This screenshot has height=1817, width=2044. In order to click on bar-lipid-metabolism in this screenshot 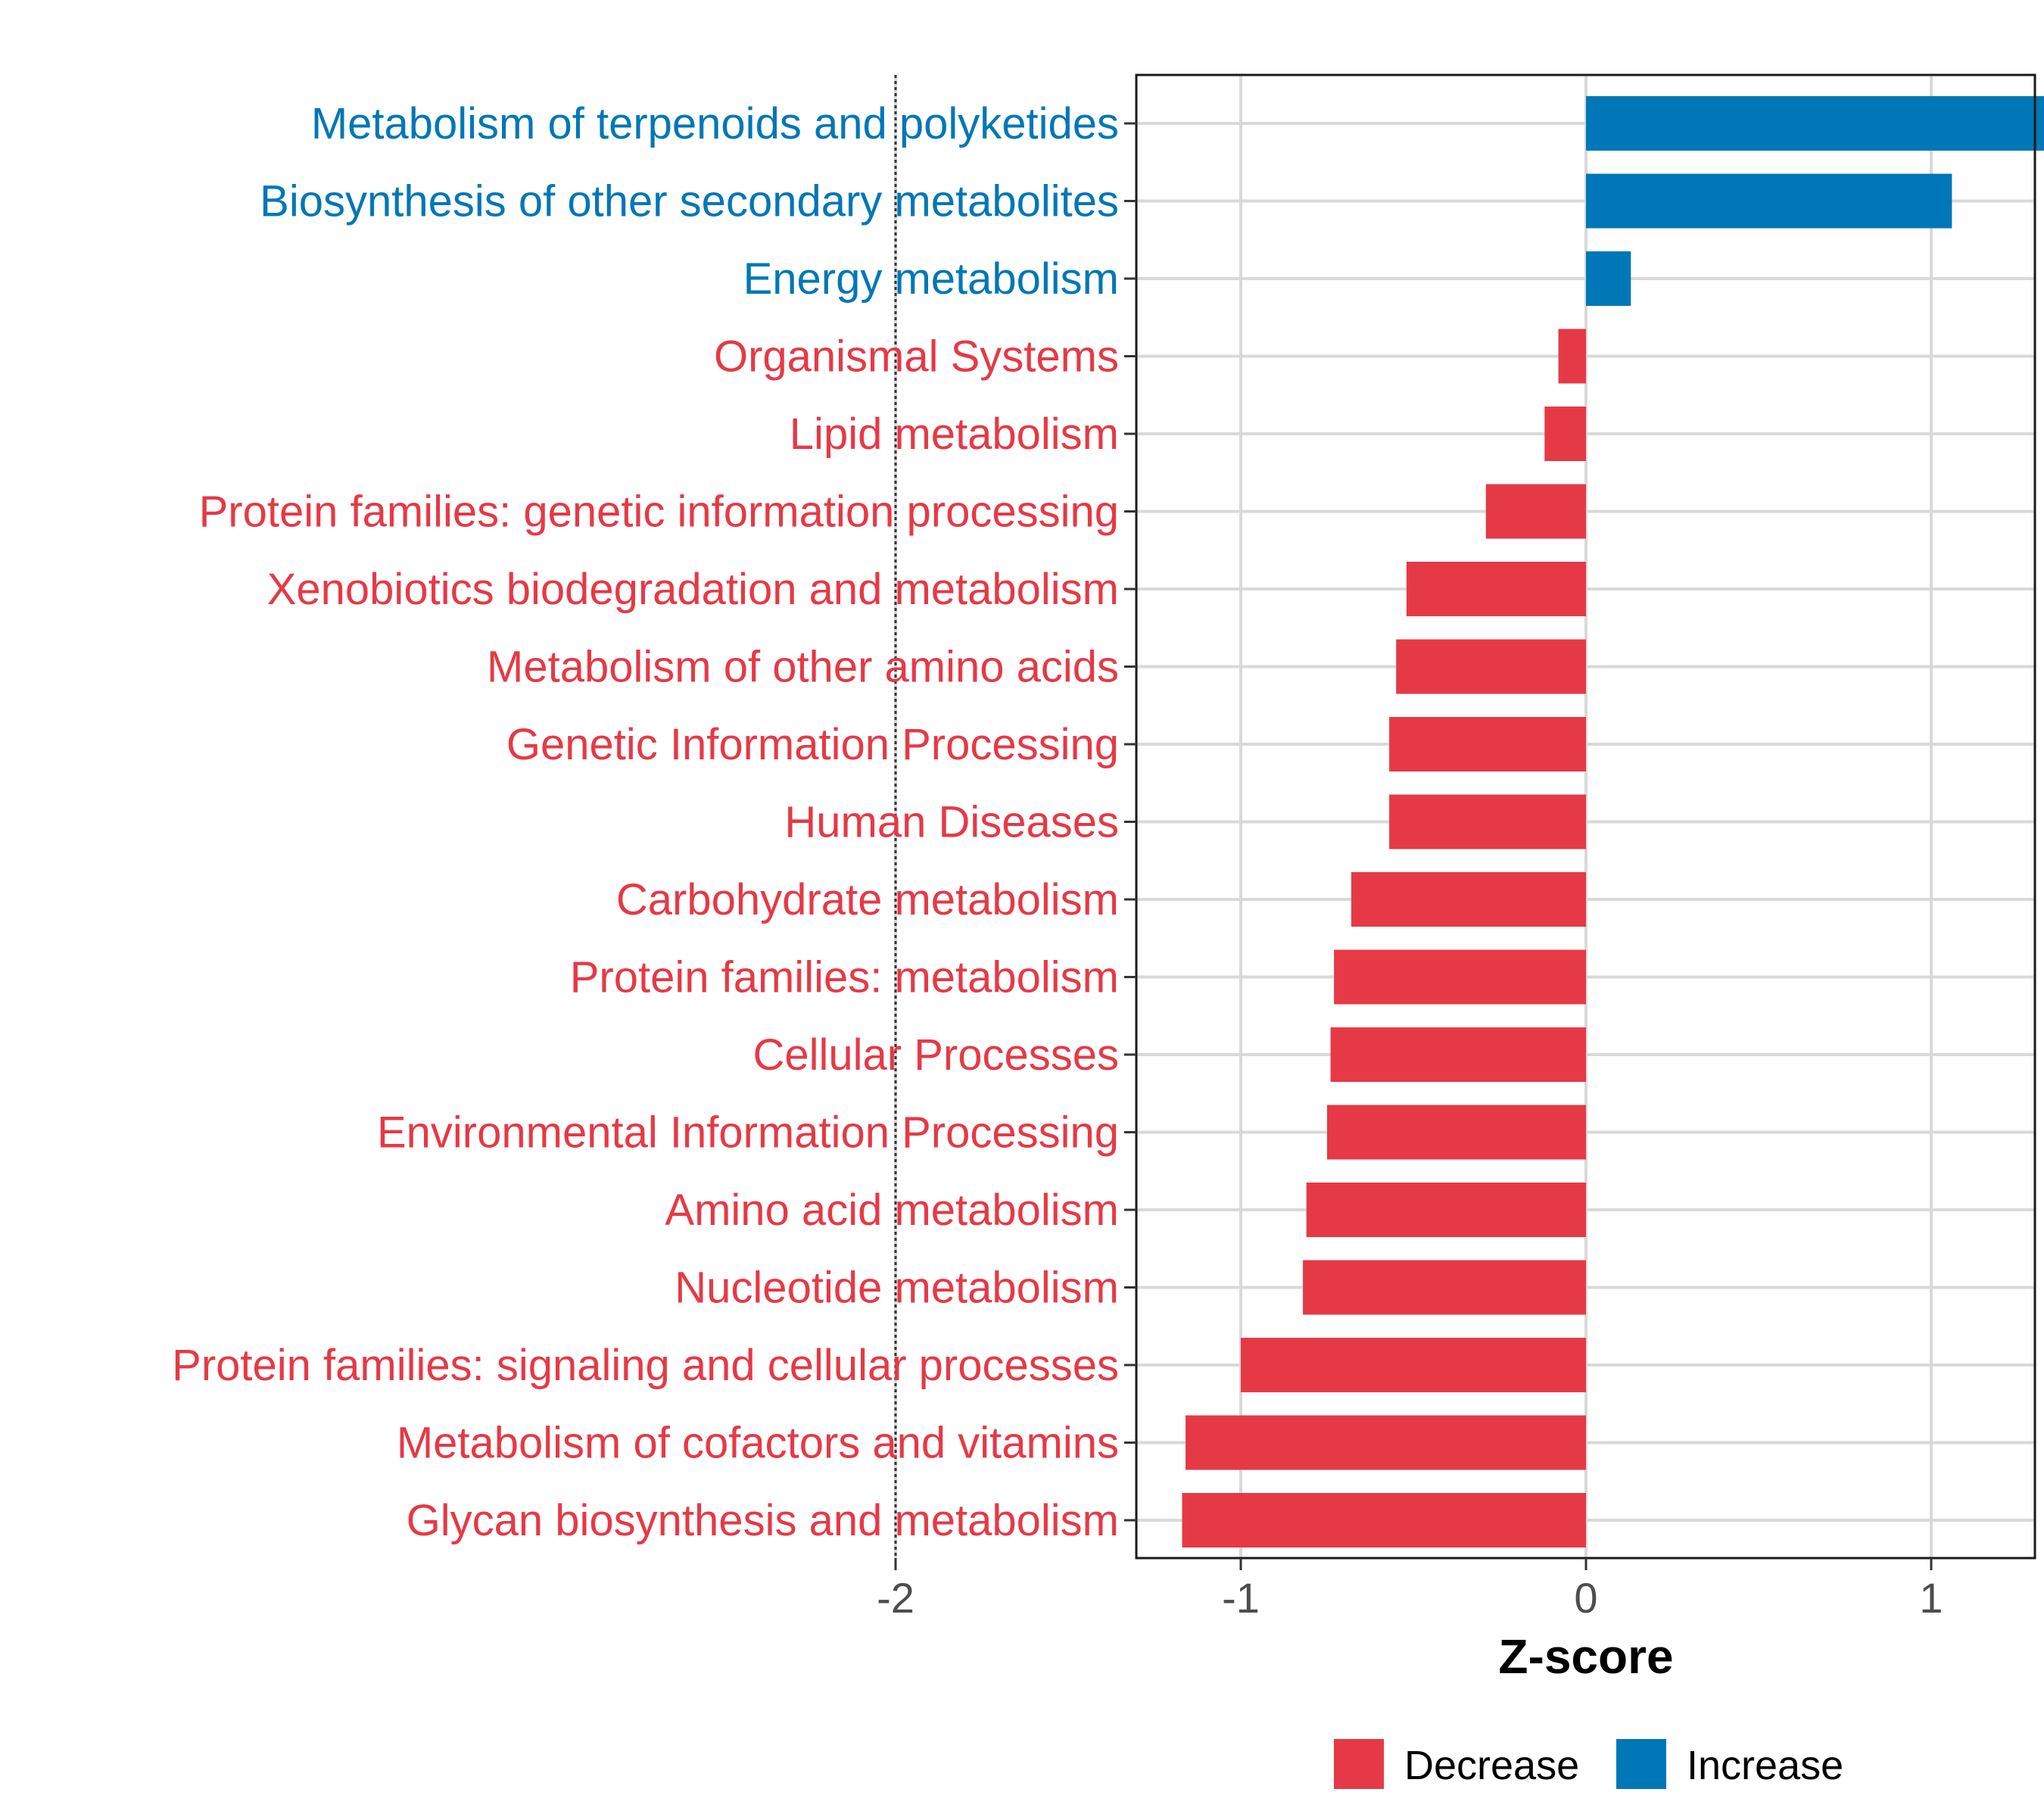, I will do `click(1565, 434)`.